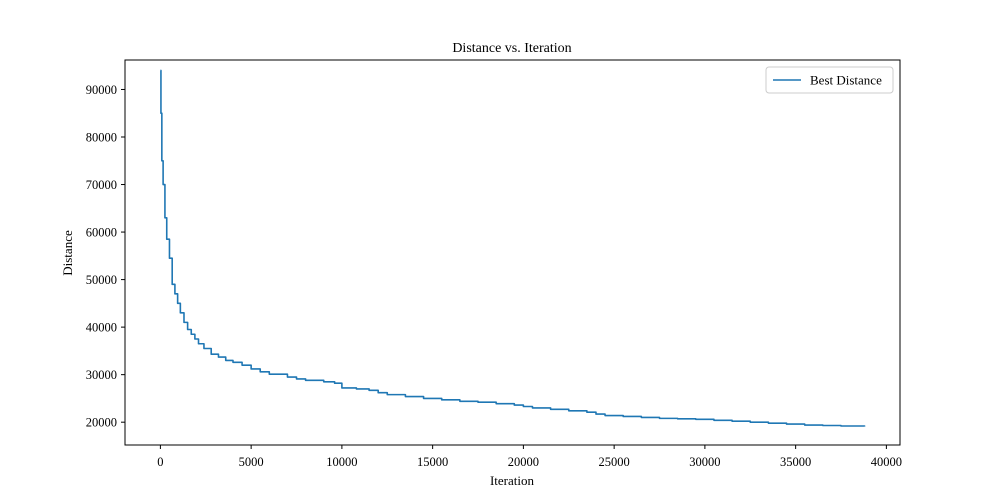  I want to click on x-tick-label: 40000, so click(886, 462).